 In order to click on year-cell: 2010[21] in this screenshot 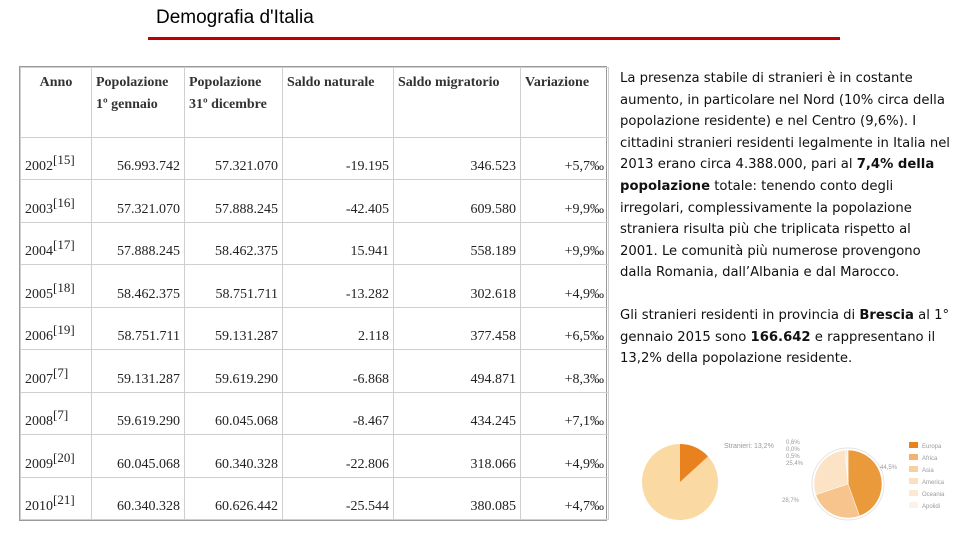, I will do `click(56, 498)`.